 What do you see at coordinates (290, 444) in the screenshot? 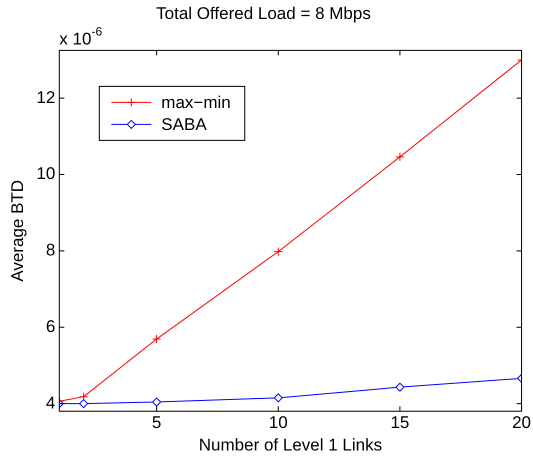
I see `x-axis-title: Number of Level 1 Links` at bounding box center [290, 444].